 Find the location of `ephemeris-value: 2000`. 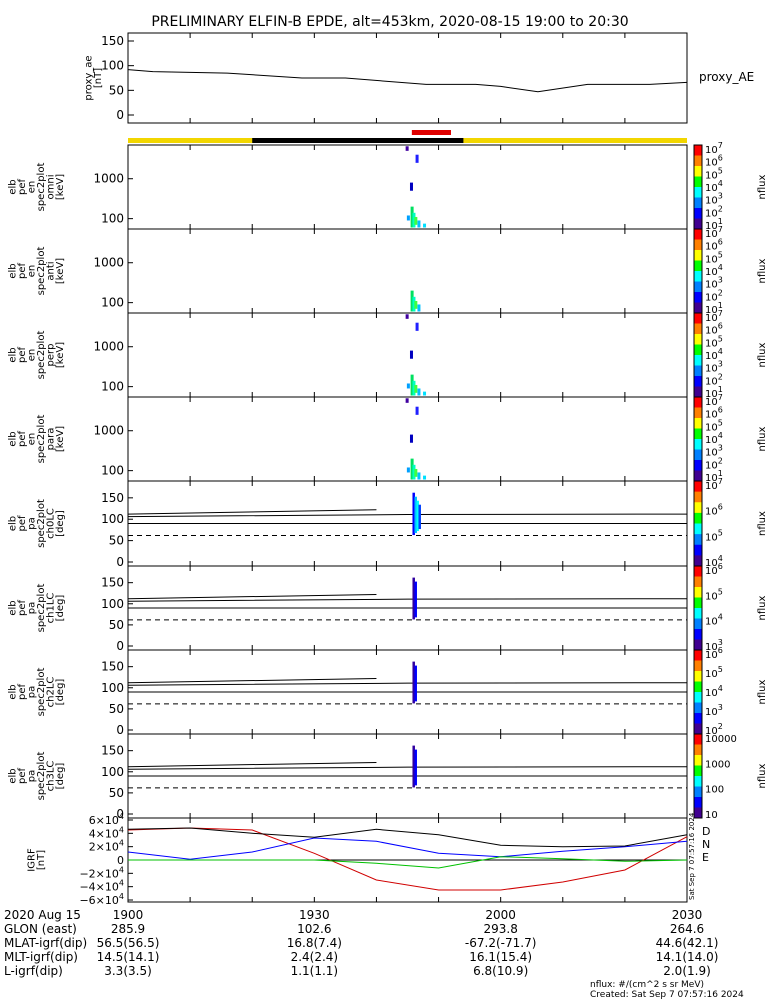

ephemeris-value: 2000 is located at coordinates (500, 915).